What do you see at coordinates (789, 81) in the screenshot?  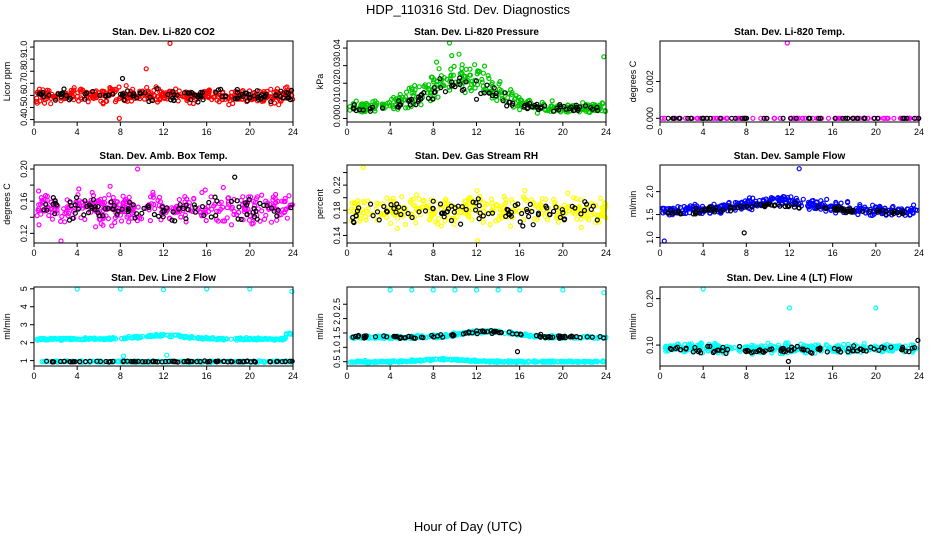 I see `plot-frame` at bounding box center [789, 81].